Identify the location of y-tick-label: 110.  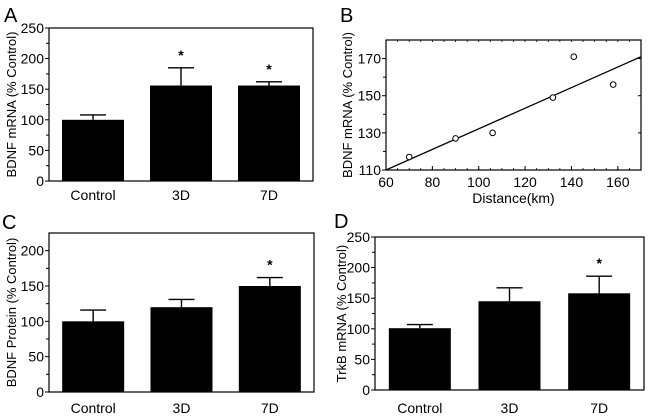
(370, 170).